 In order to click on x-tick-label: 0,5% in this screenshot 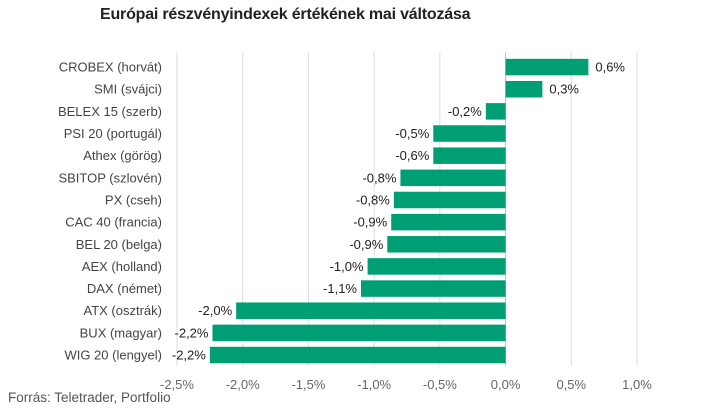, I will do `click(571, 384)`.